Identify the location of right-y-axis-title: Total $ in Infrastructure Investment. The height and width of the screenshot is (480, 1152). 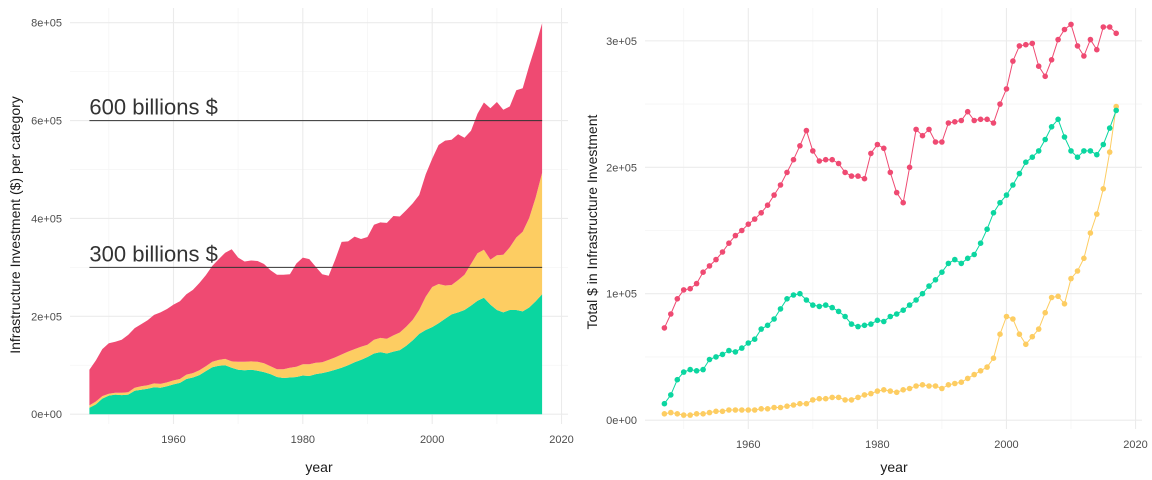
(592, 222).